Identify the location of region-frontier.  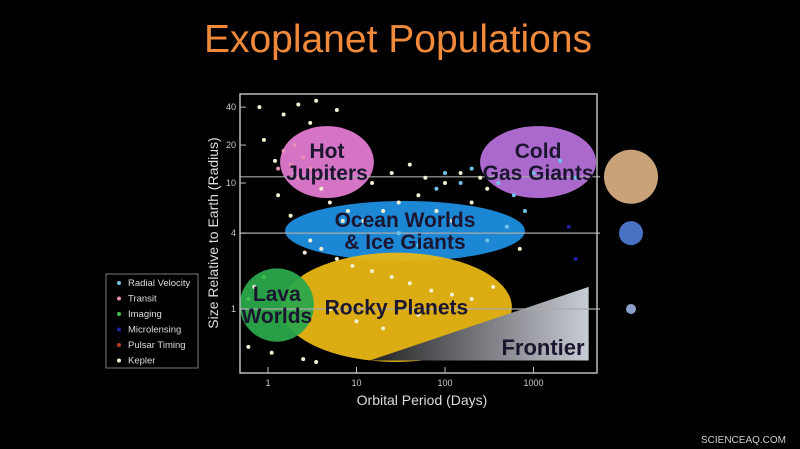
(479, 323).